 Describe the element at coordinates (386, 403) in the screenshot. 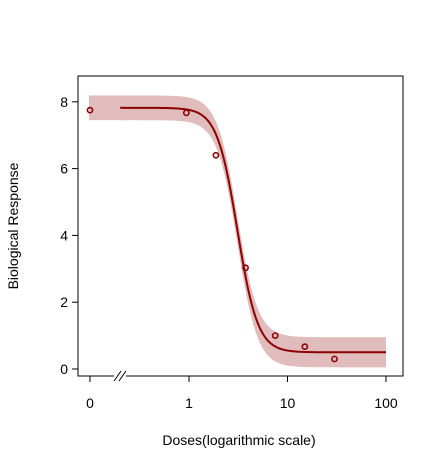

I see `x-tick-label-100: 100` at that location.